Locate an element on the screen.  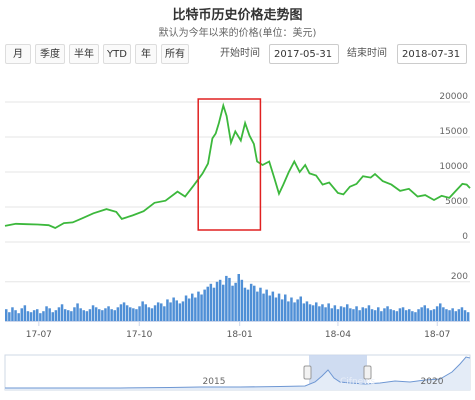
end-date-input is located at coordinates (432, 54).